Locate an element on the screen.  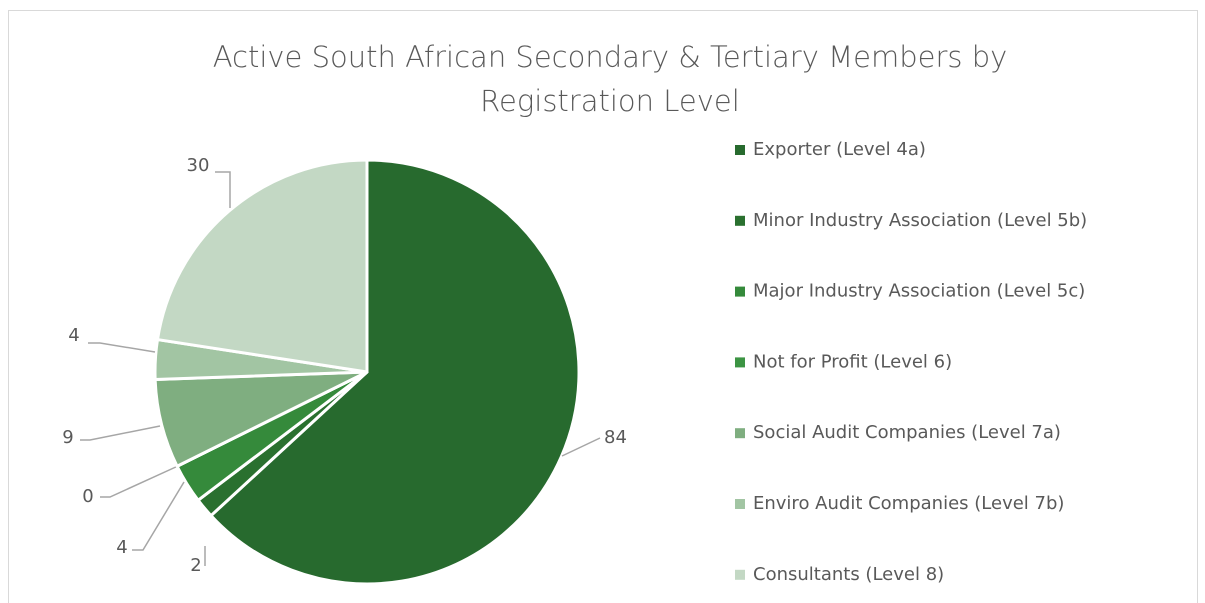
legend-label: Minor Industry Association (Level 5b) is located at coordinates (920, 220).